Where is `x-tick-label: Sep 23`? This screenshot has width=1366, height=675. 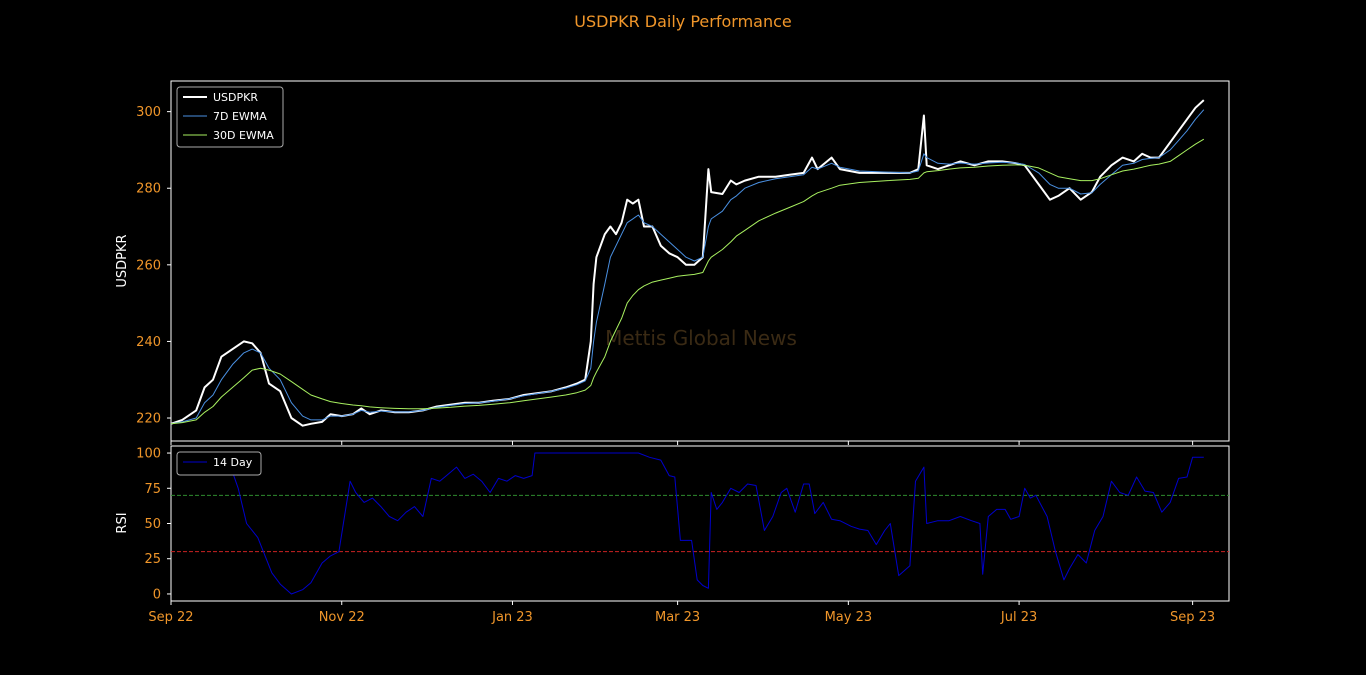
x-tick-label: Sep 23 is located at coordinates (1192, 617).